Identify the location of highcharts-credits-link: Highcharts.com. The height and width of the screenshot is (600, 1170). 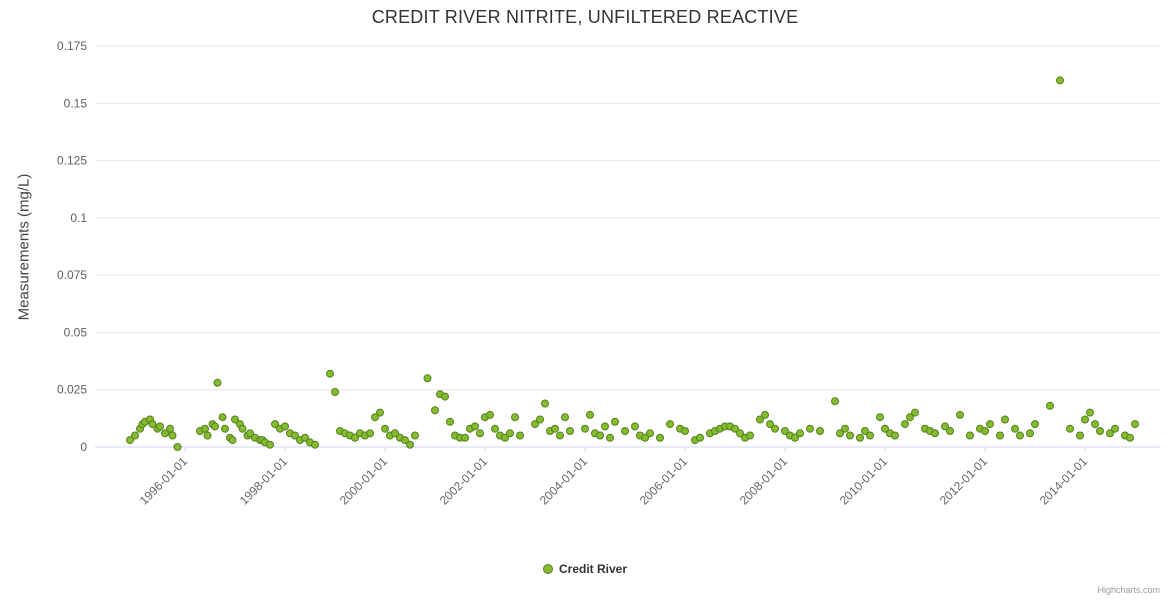
(1128, 590).